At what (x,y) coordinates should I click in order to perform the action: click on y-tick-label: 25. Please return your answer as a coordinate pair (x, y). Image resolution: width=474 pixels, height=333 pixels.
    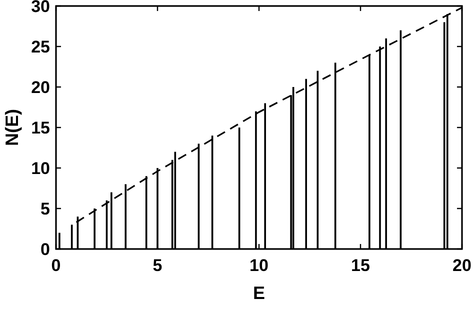
    Looking at the image, I should click on (40, 46).